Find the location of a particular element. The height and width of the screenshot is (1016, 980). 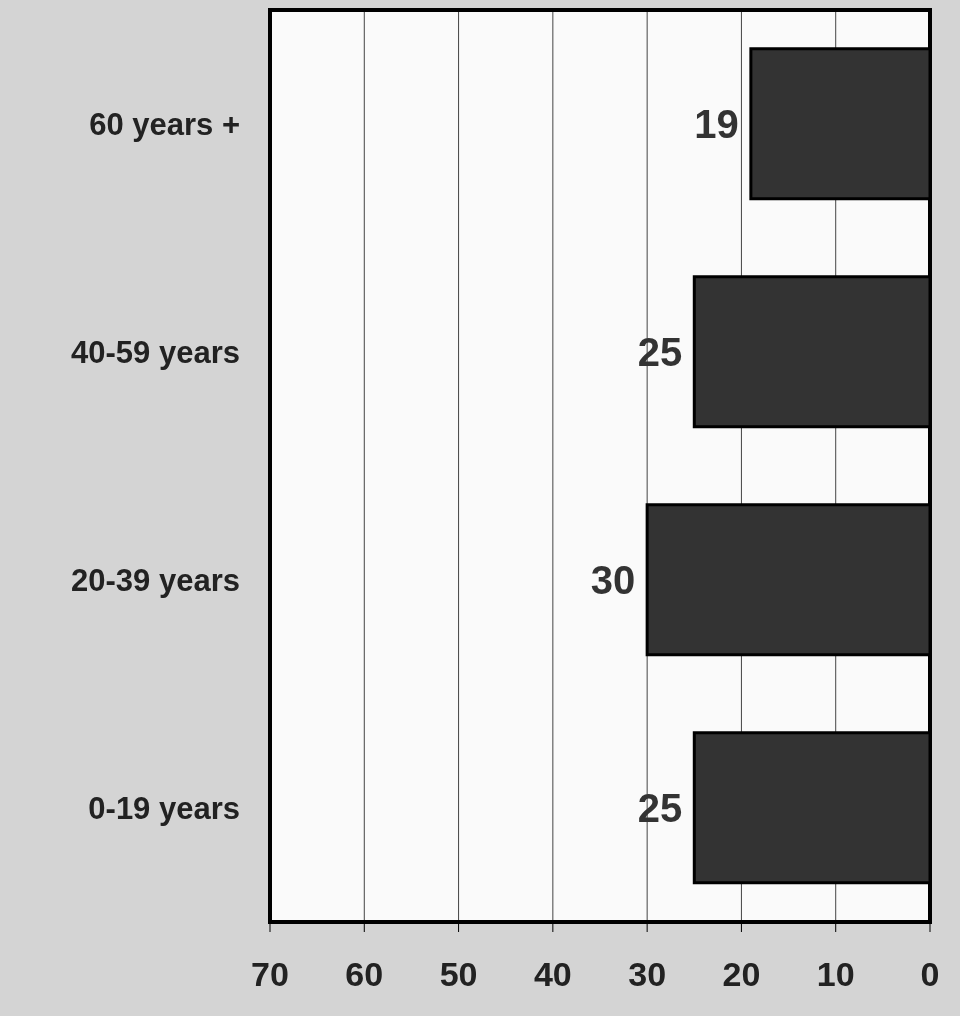

x-tick-label: 0 is located at coordinates (930, 974).